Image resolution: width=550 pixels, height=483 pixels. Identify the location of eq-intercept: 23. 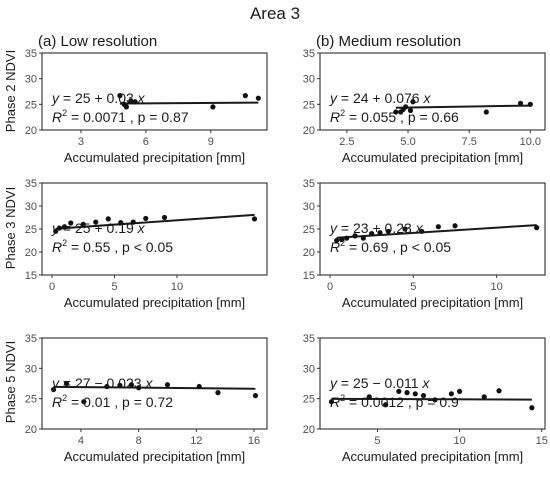
(361, 228).